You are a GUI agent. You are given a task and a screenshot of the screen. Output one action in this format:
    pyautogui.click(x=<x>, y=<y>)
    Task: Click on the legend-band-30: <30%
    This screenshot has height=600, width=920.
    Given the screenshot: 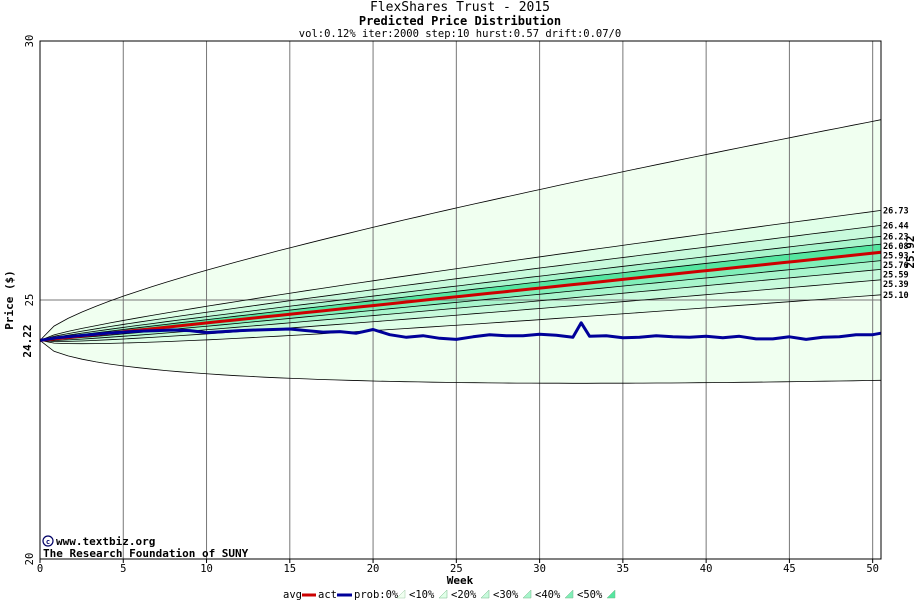 What is the action you would take?
    pyautogui.click(x=512, y=594)
    